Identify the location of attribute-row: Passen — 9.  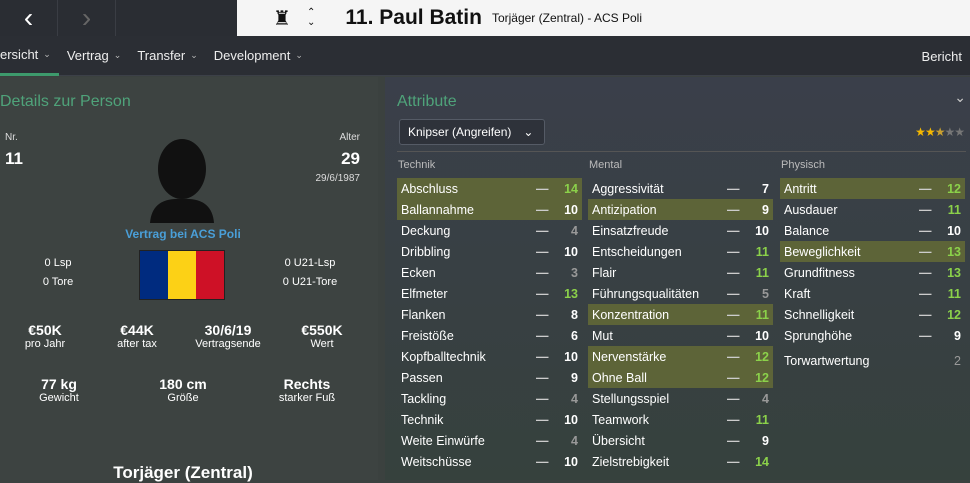
(489, 377).